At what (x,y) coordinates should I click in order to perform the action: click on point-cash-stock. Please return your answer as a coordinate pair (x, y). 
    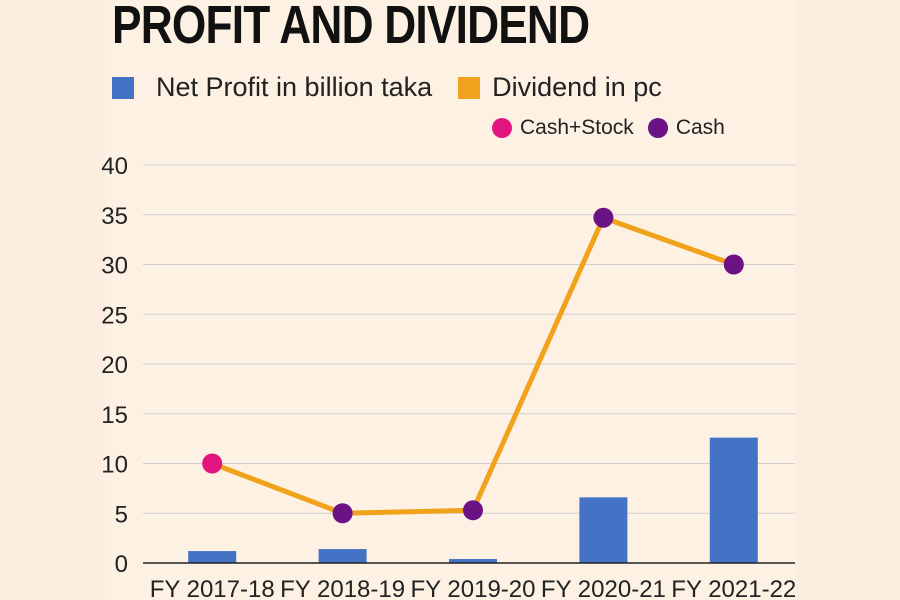
    Looking at the image, I should click on (212, 463).